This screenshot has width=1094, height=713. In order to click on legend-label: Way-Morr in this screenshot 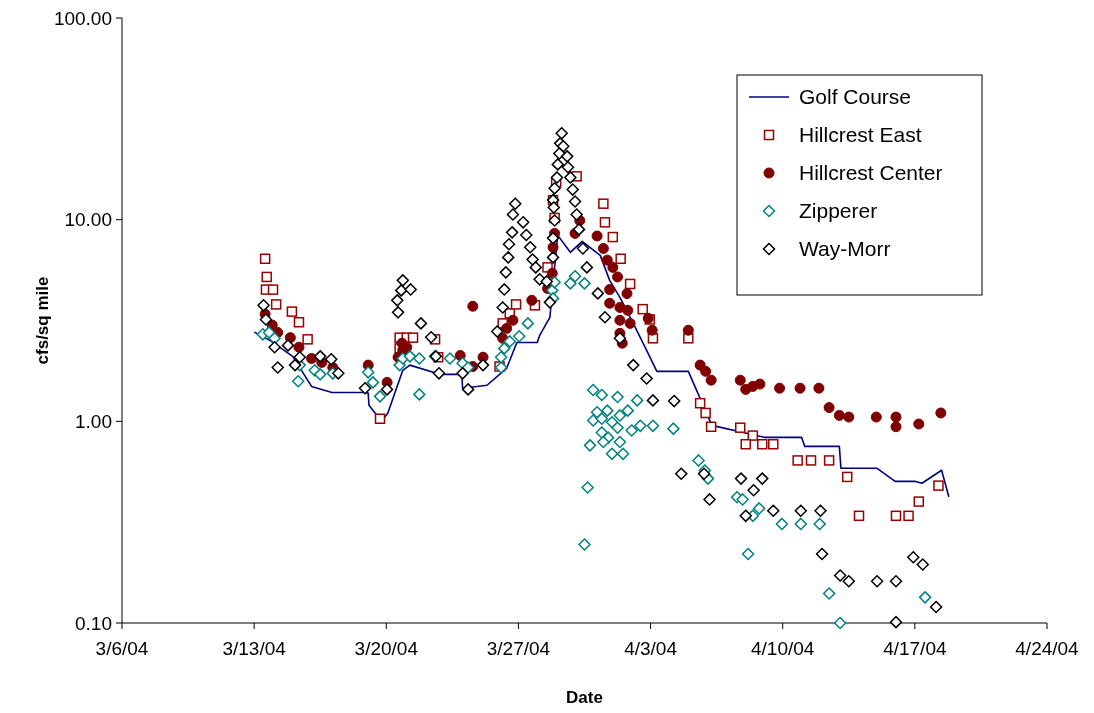, I will do `click(845, 249)`.